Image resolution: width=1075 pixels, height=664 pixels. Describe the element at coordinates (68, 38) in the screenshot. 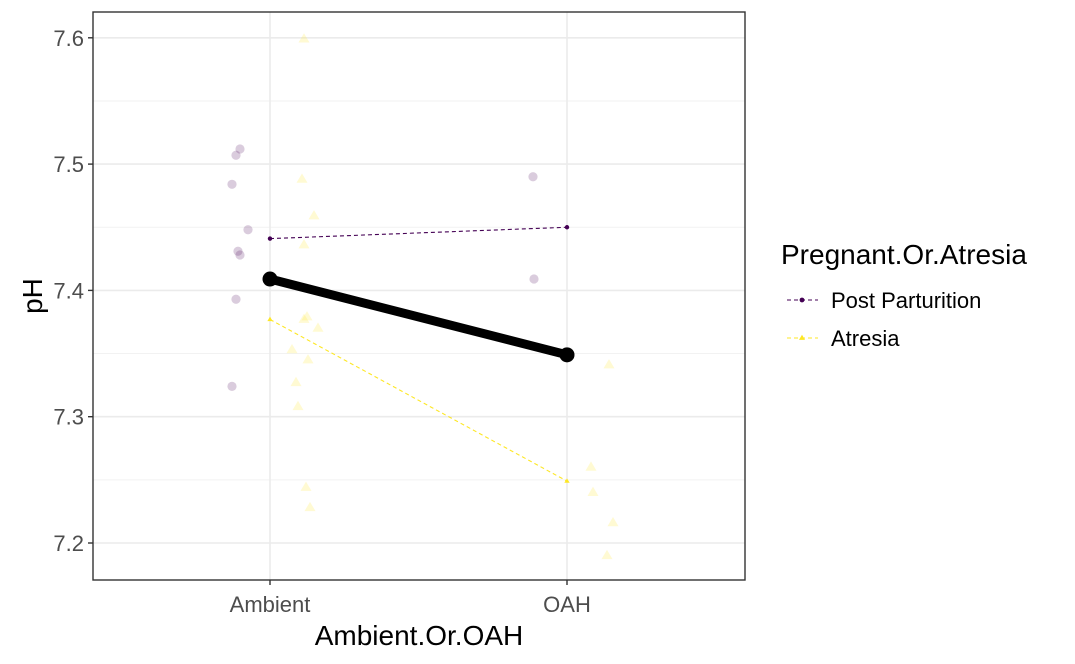

I see `y-tick-label: 7.6` at that location.